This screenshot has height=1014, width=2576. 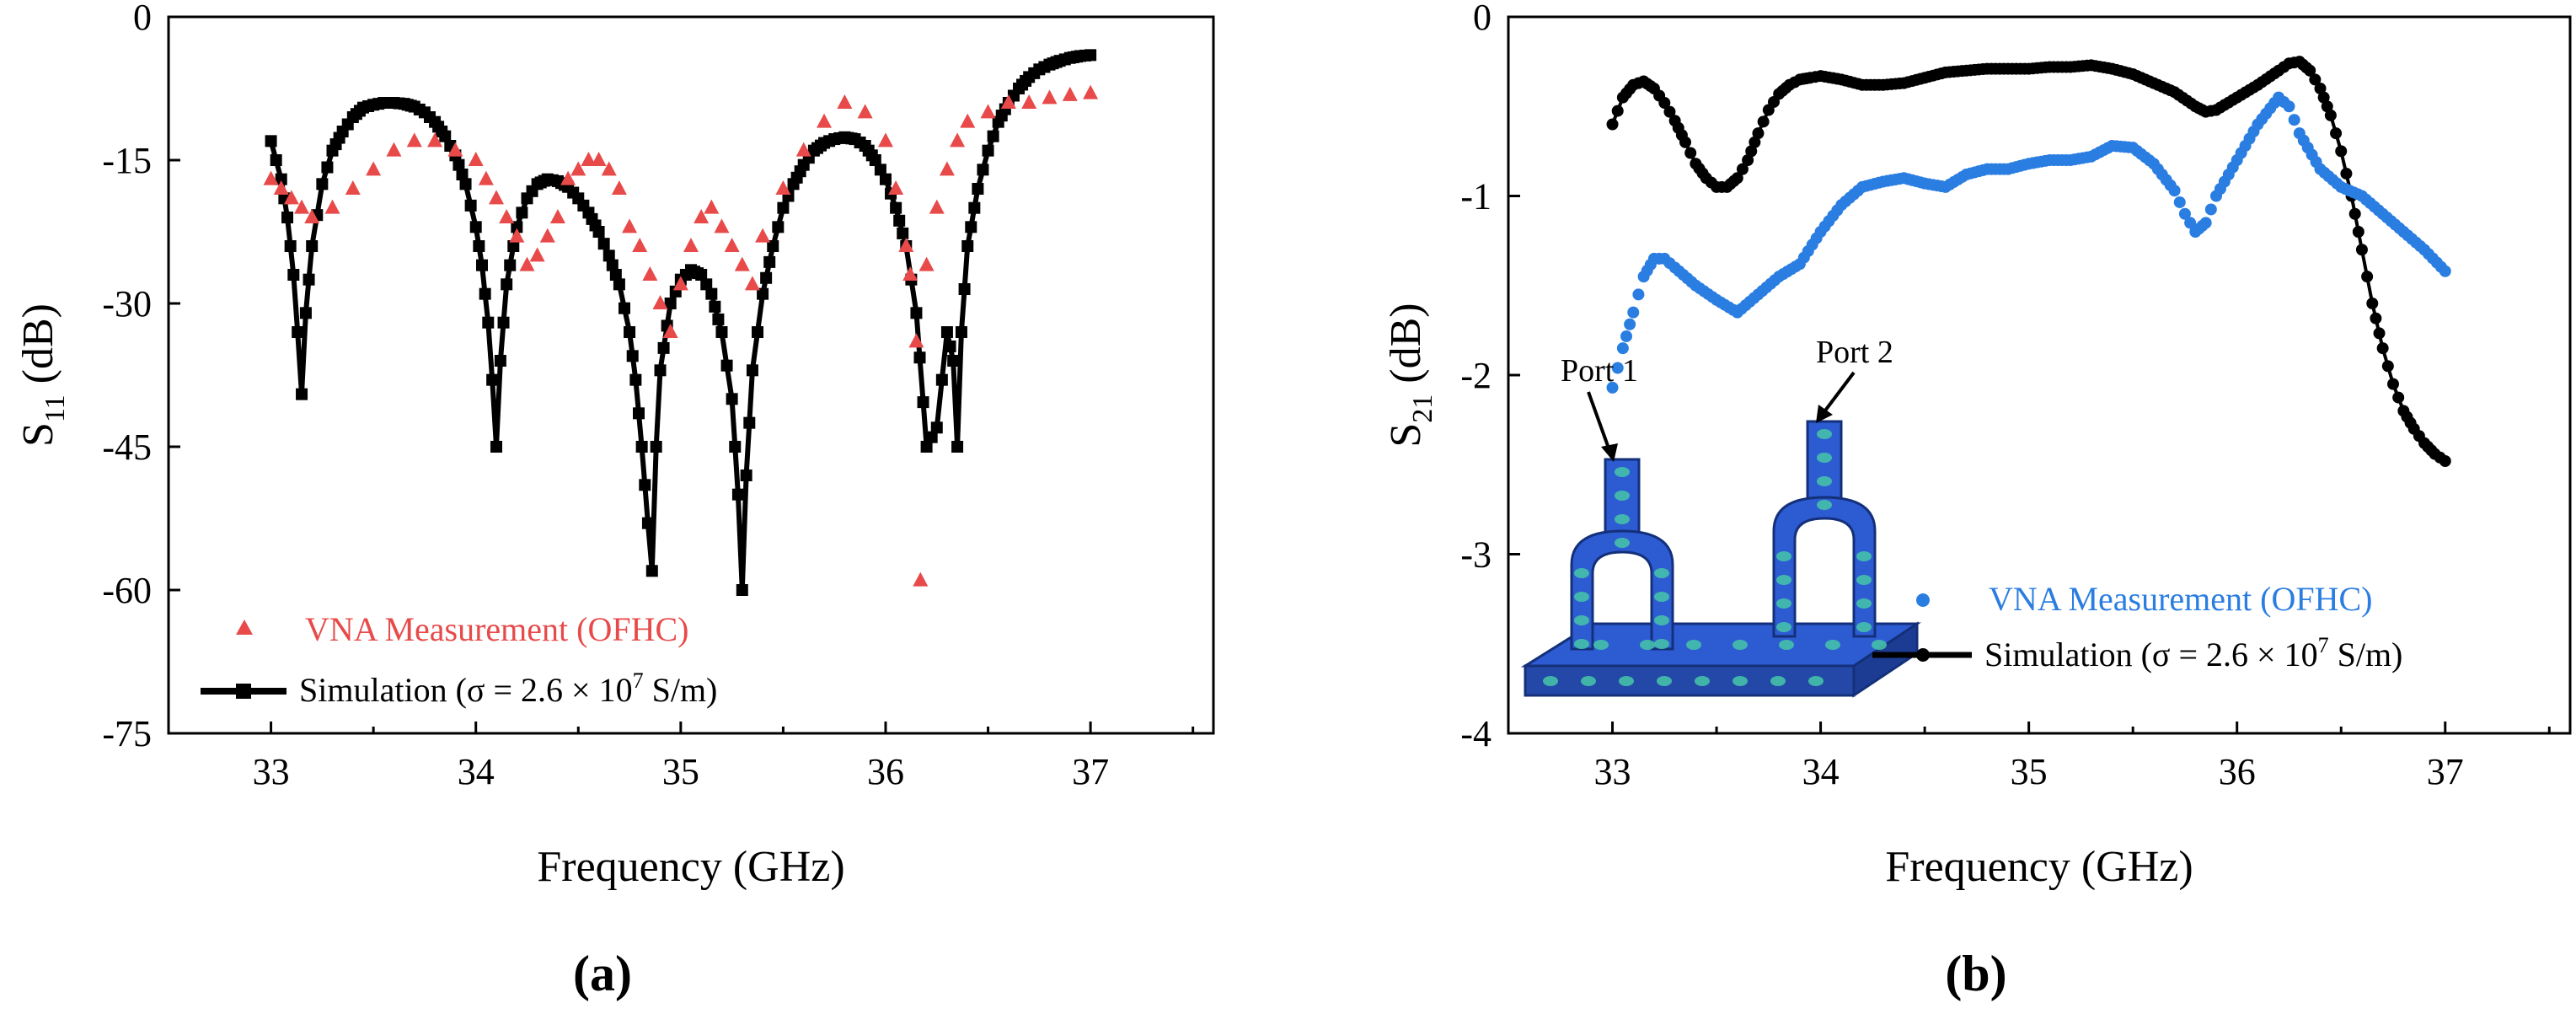 What do you see at coordinates (1476, 196) in the screenshot?
I see `y-tick-label: -1` at bounding box center [1476, 196].